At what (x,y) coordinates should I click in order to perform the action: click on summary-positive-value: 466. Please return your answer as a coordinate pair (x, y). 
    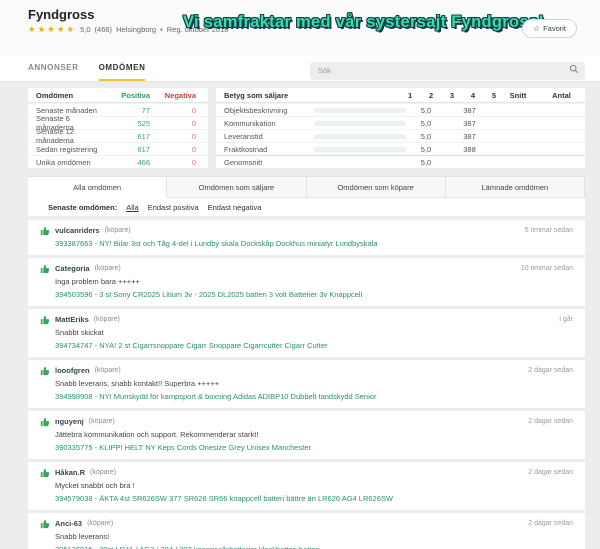
    Looking at the image, I should click on (143, 162).